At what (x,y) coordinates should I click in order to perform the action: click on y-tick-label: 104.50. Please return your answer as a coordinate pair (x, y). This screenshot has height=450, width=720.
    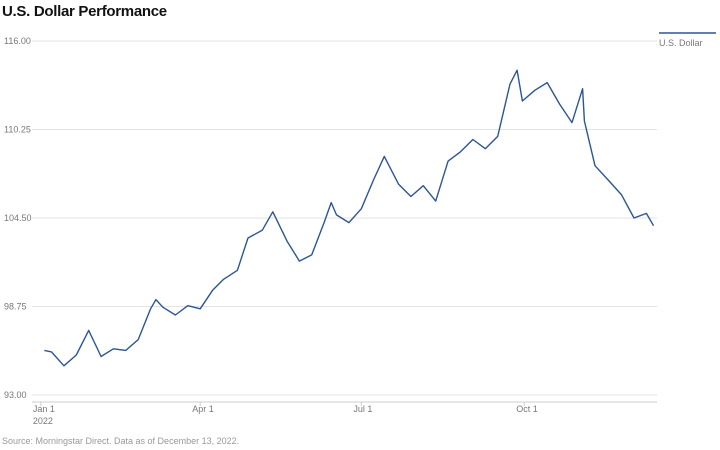
    Looking at the image, I should click on (18, 218).